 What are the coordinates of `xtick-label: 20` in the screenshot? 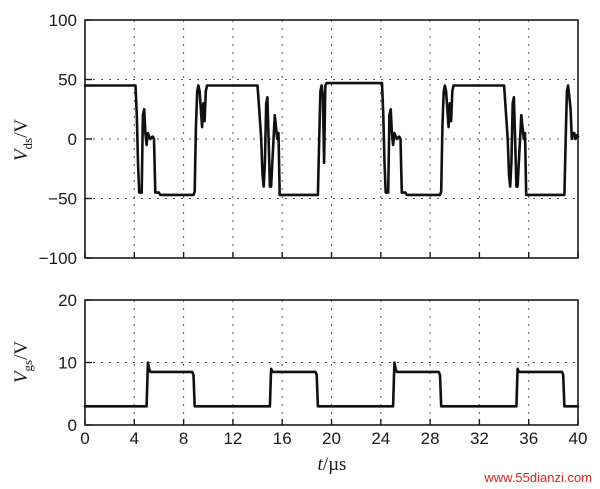 It's located at (331, 438).